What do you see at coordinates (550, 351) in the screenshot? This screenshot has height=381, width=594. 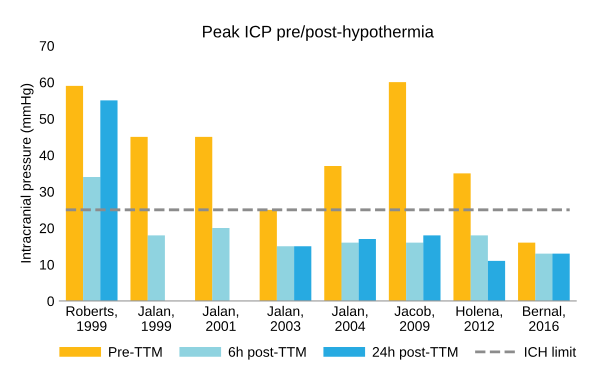 I see `legend-label: ICH limit` at bounding box center [550, 351].